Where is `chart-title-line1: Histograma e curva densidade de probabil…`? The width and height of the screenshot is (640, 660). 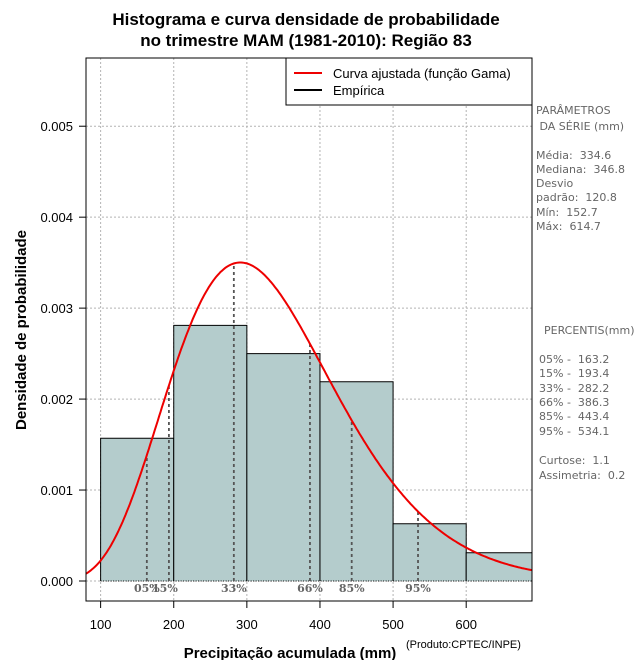 chart-title-line1: Histograma e curva densidade de probabil… is located at coordinates (305, 19).